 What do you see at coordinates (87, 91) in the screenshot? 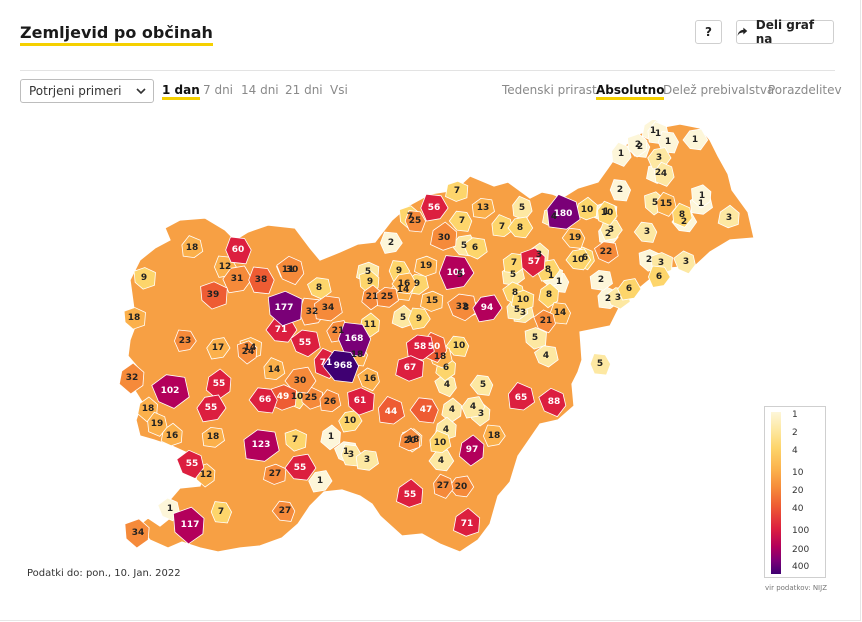
I see `metric-select: Potrjeni primeri` at bounding box center [87, 91].